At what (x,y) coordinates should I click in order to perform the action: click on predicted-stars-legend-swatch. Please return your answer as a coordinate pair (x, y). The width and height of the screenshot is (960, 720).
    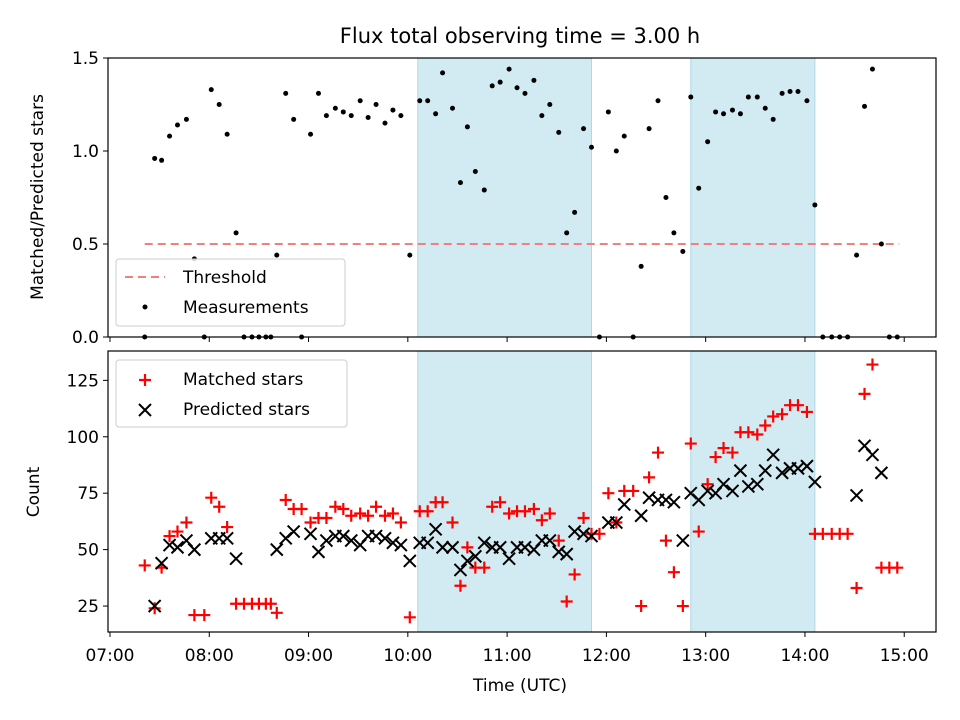
    Looking at the image, I should click on (145, 410).